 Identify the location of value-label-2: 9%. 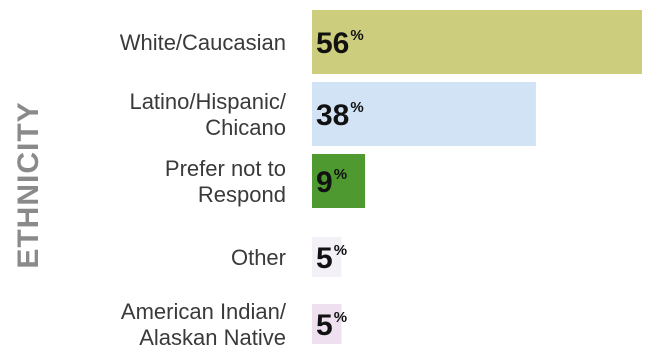
(331, 182).